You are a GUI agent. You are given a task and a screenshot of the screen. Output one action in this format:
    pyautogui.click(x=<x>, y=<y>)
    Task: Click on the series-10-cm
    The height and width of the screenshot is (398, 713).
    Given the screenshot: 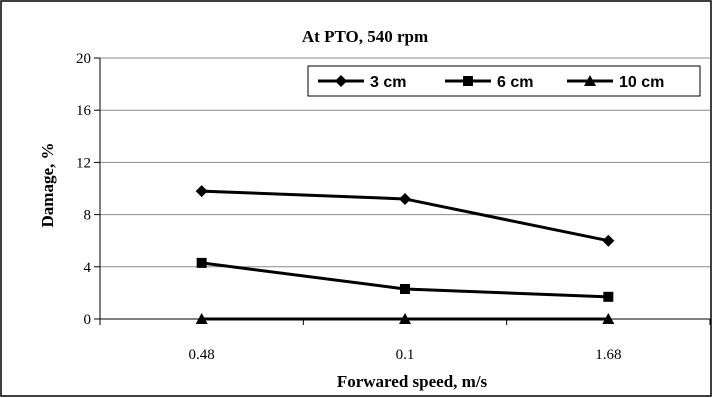 What is the action you would take?
    pyautogui.click(x=405, y=318)
    